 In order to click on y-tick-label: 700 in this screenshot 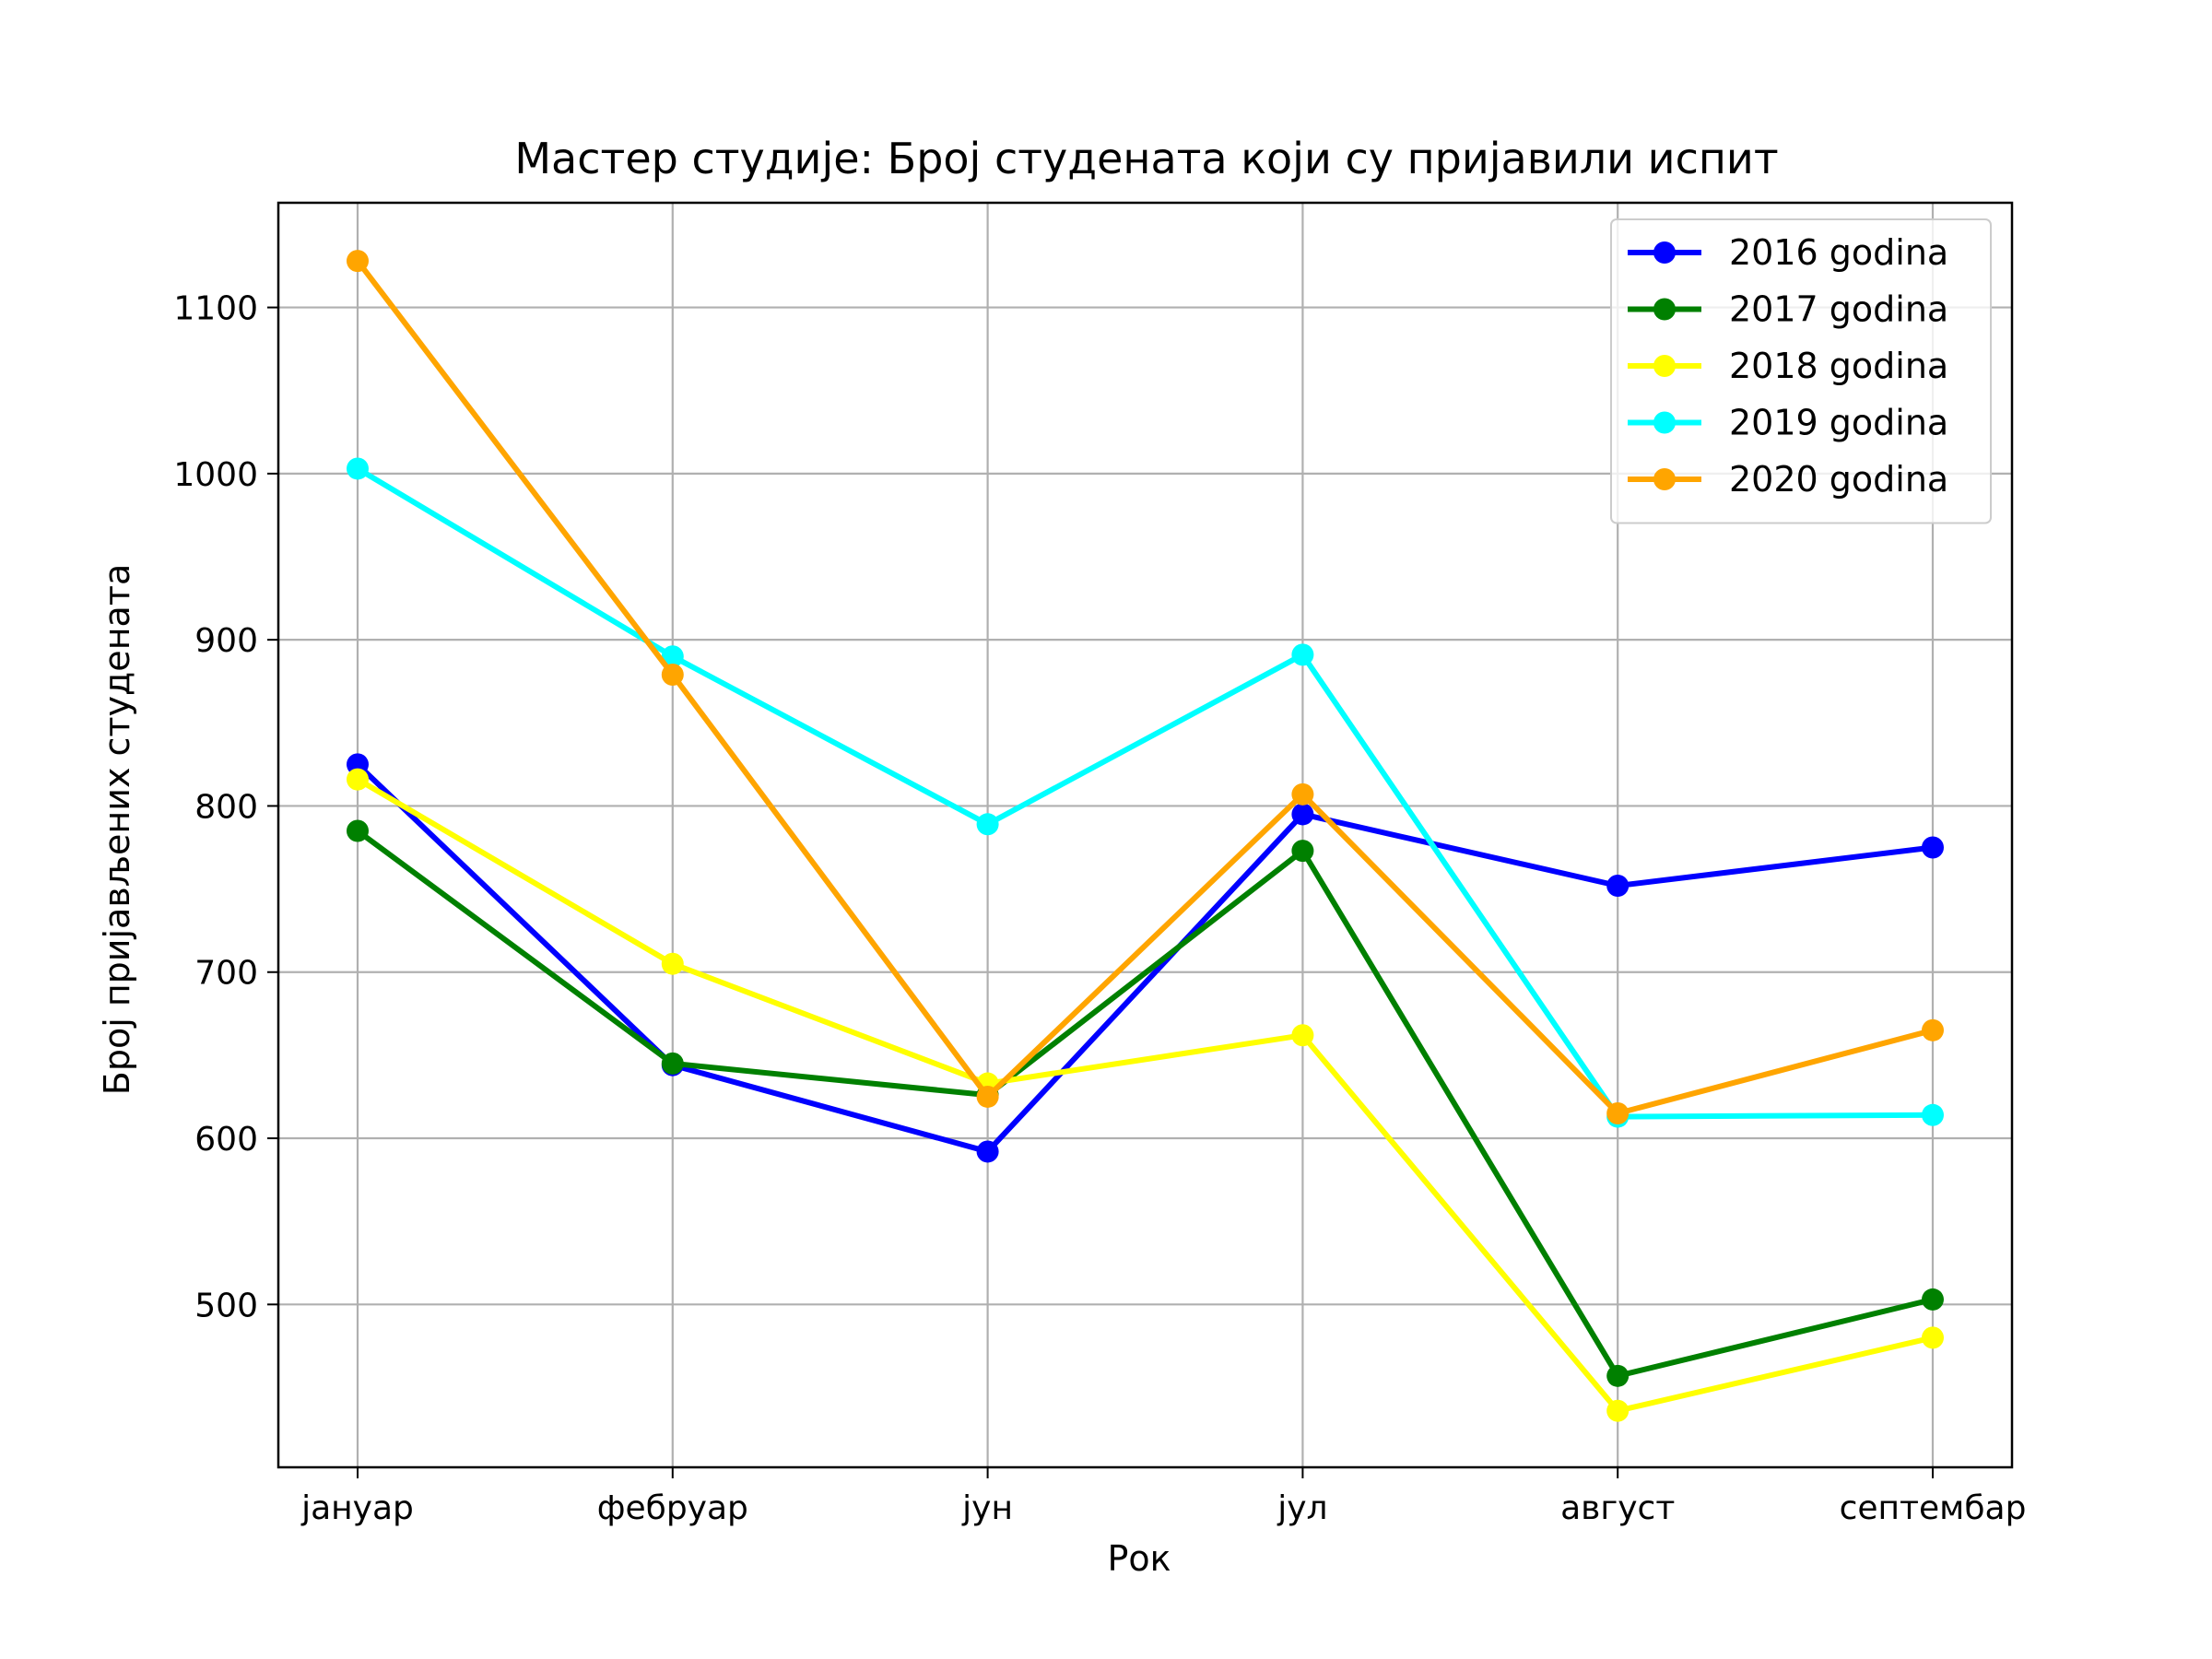, I will do `click(226, 974)`.